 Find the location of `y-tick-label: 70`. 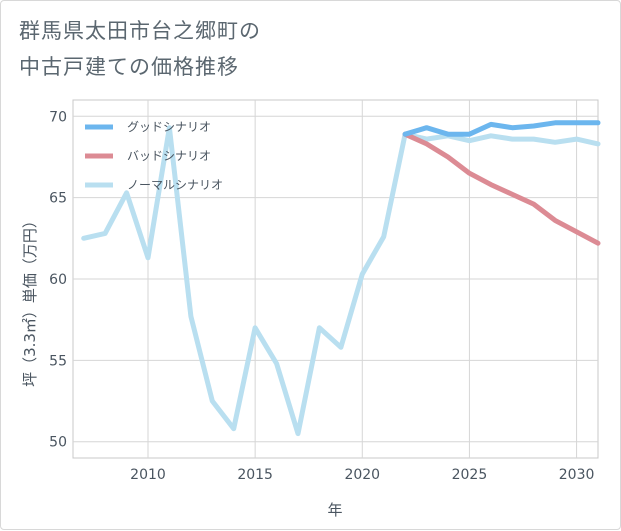

y-tick-label: 70 is located at coordinates (58, 117).